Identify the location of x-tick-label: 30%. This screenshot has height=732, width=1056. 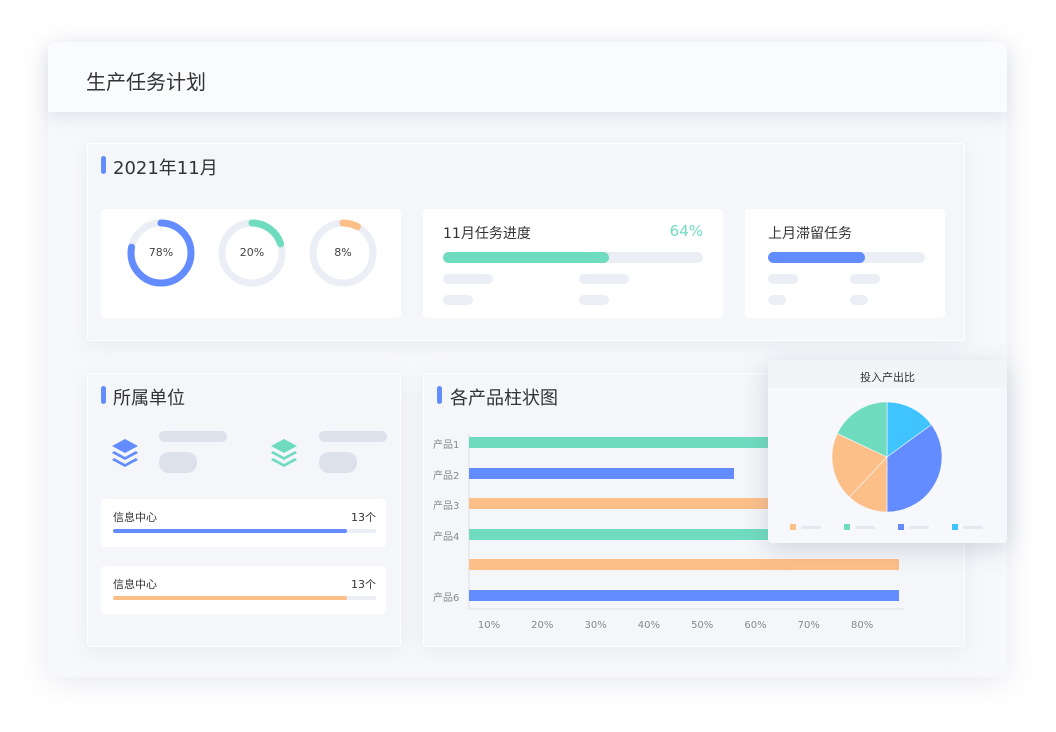
(595, 625).